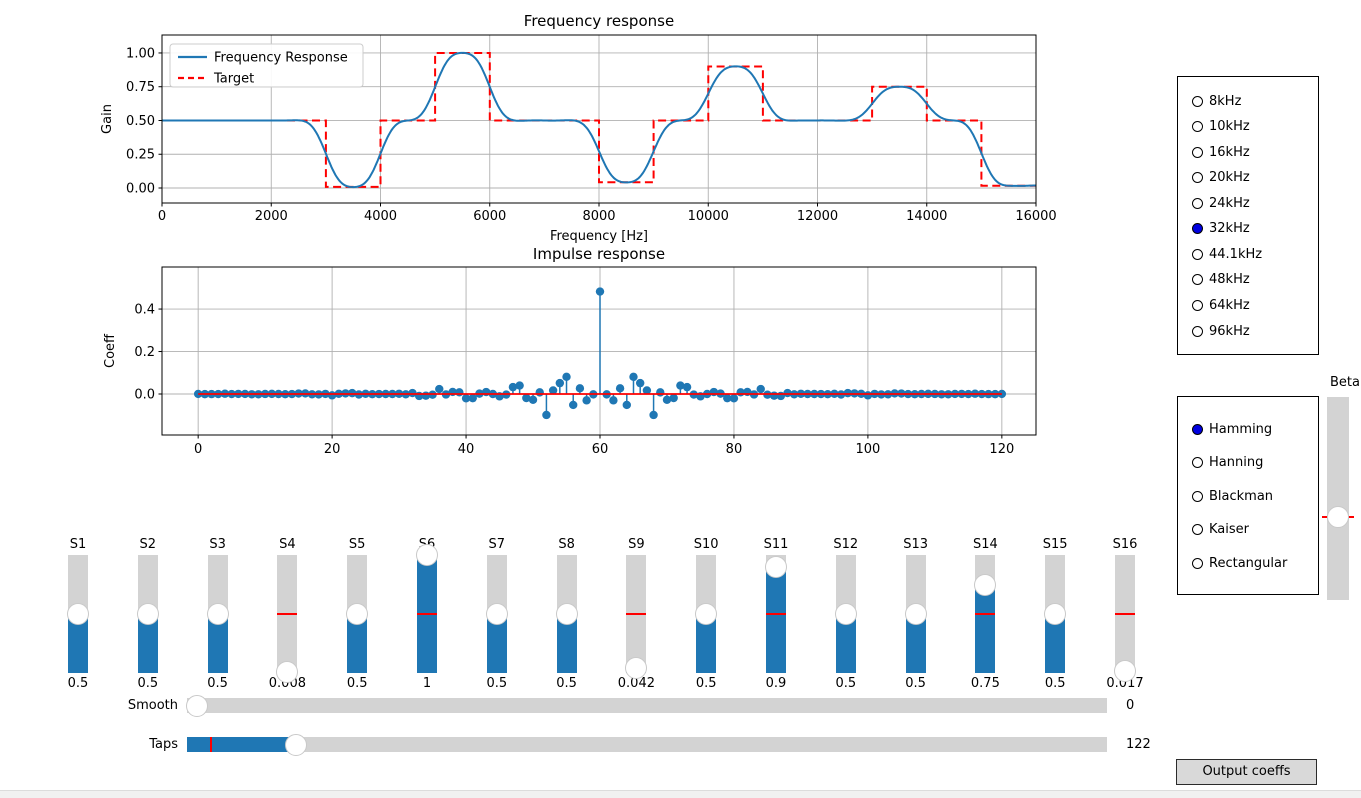  I want to click on smooth-slider-value: 0, so click(1130, 705).